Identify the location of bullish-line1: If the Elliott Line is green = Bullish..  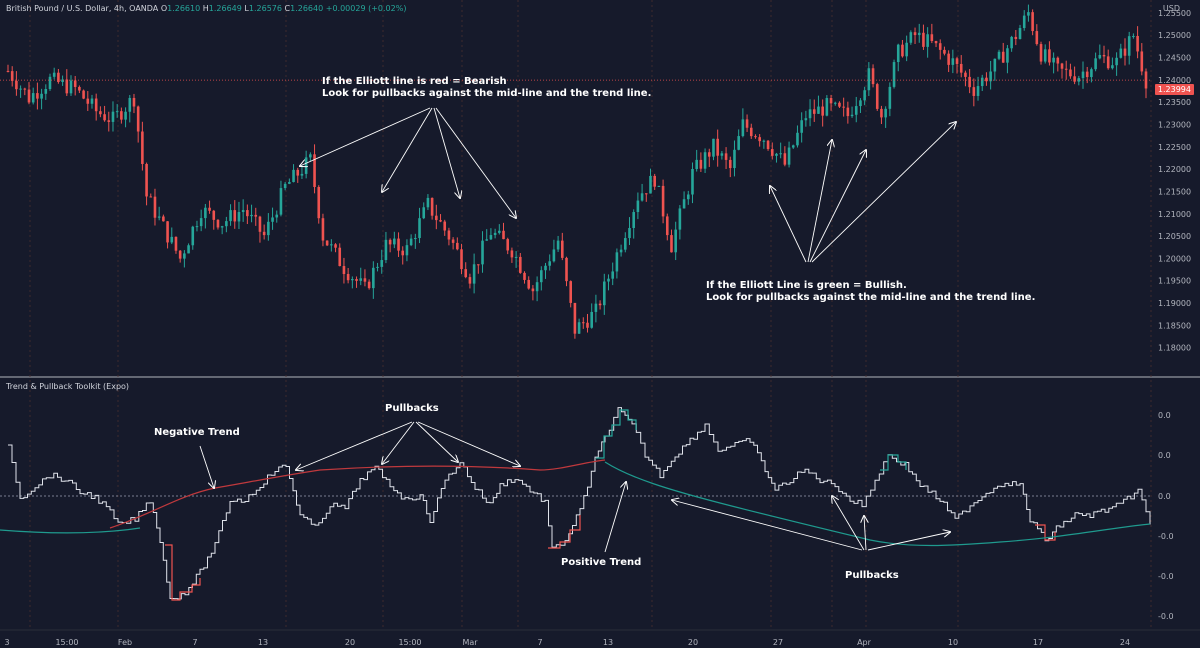
(806, 285).